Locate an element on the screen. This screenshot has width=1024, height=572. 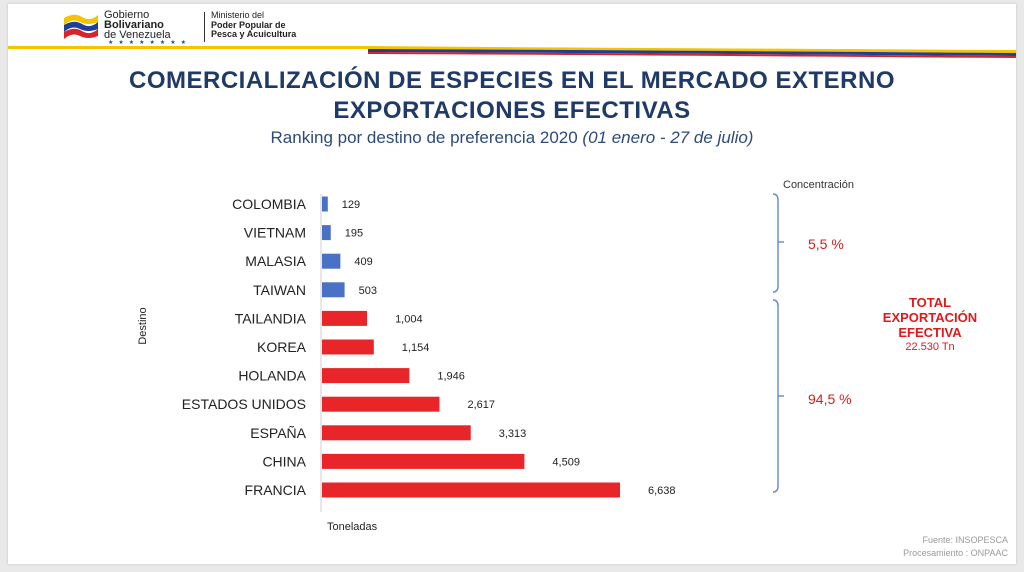
concentration-top-pct: 5,5 % is located at coordinates (826, 244).